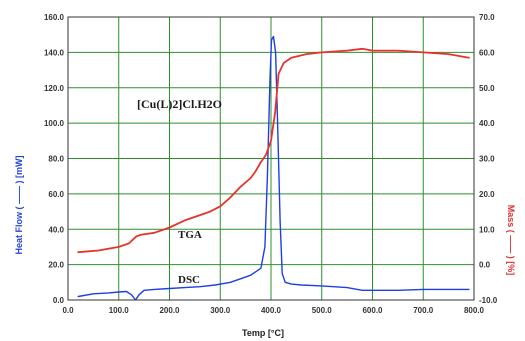 The image size is (525, 341). Describe the element at coordinates (487, 194) in the screenshot. I see `right-tick-label: 20.0` at that location.